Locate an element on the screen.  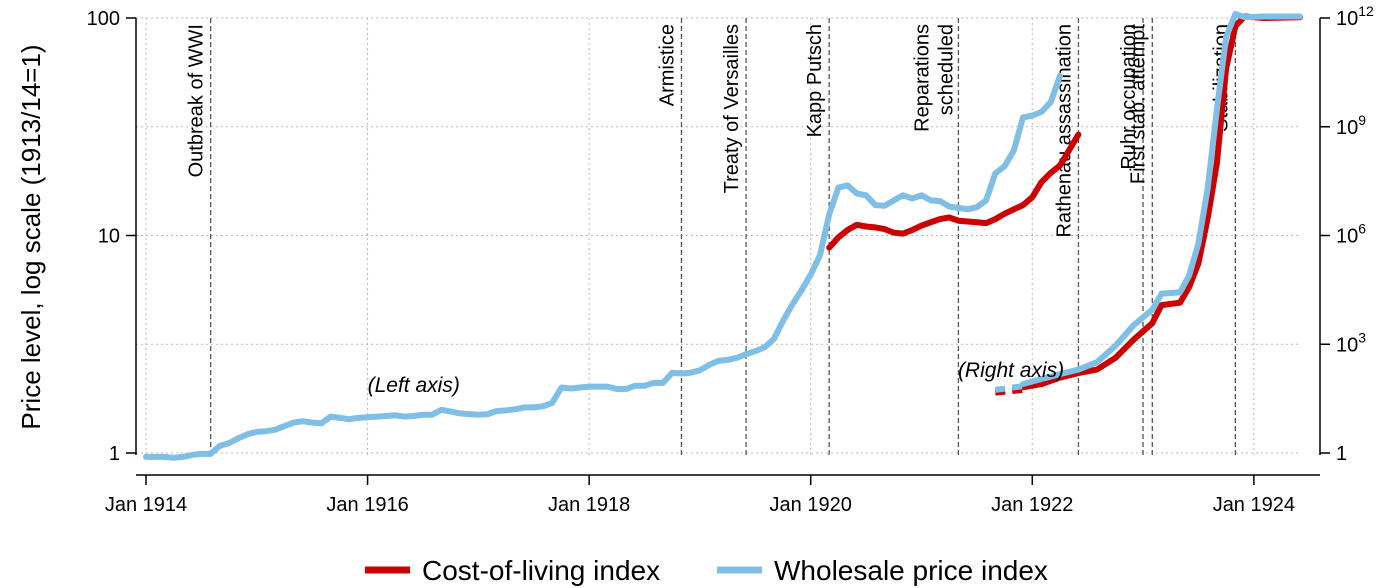
event-label: Treaty of Versailles is located at coordinates (732, 108).